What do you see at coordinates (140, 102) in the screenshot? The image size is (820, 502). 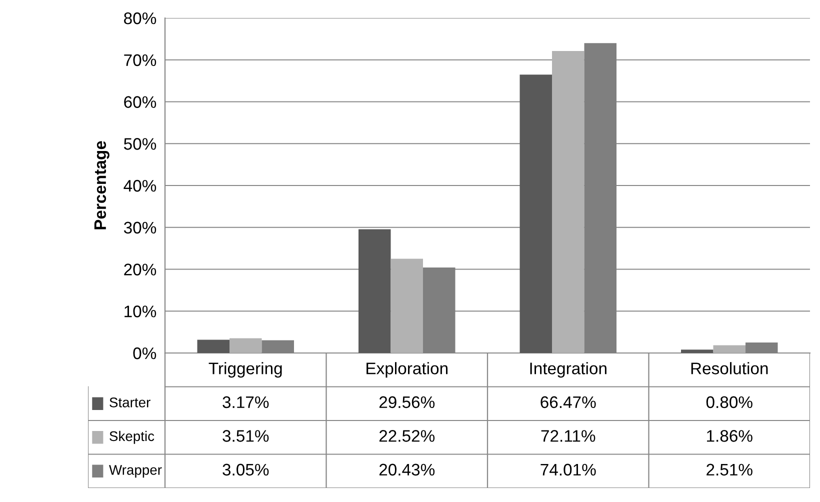 I see `y-tick-label: 60%` at bounding box center [140, 102].